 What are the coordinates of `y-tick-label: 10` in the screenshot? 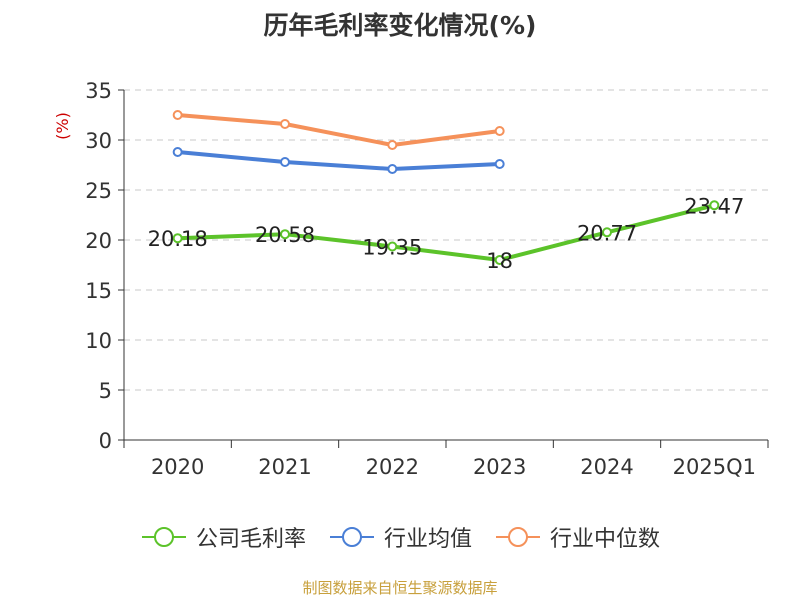 It's located at (98, 341).